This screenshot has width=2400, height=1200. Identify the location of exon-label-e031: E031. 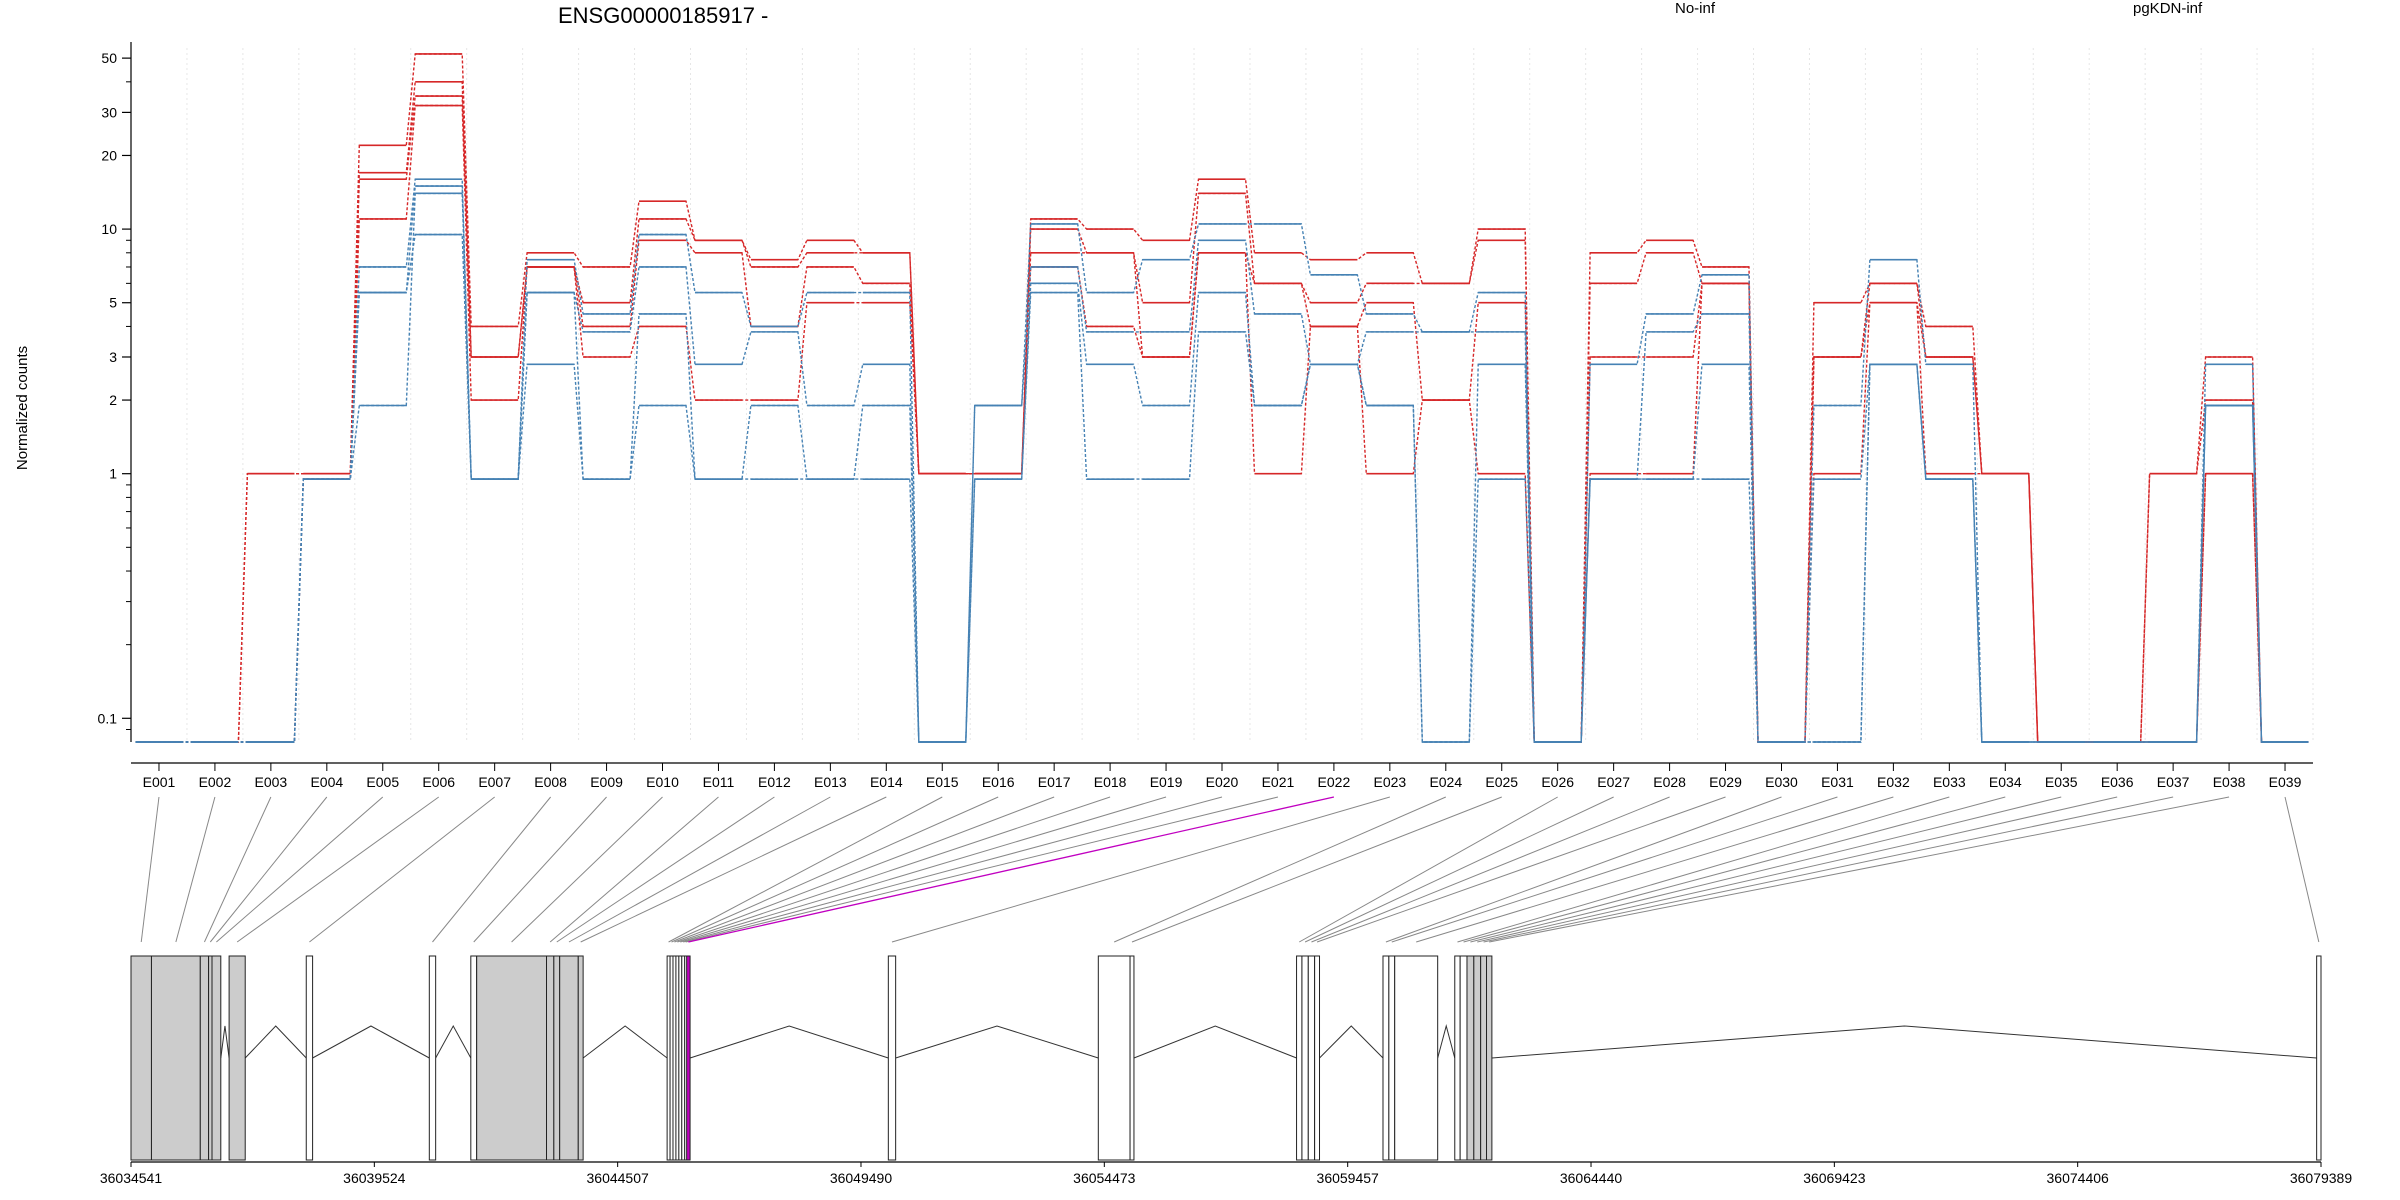
(1837, 782).